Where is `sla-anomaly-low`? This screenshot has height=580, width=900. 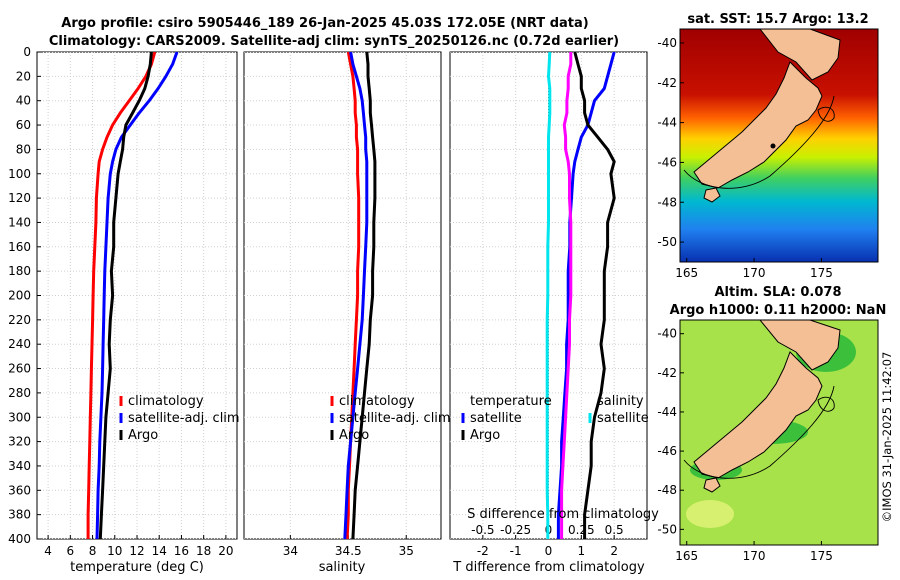 sla-anomaly-low is located at coordinates (710, 514).